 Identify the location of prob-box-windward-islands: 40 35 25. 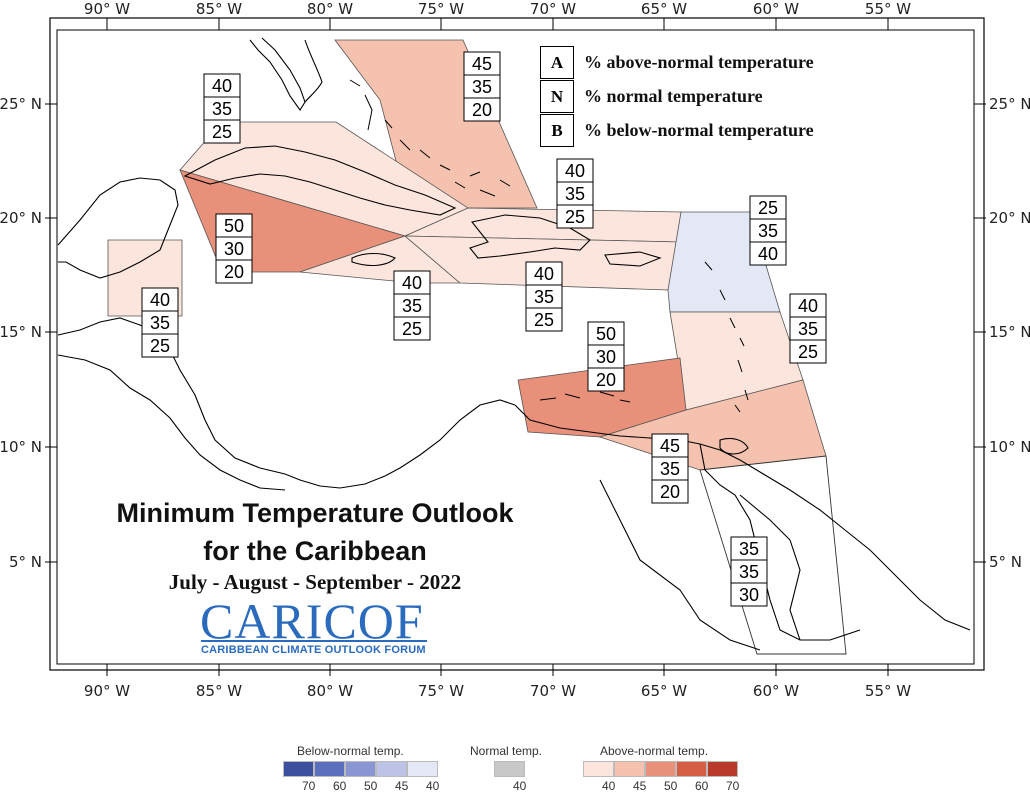
(808, 328).